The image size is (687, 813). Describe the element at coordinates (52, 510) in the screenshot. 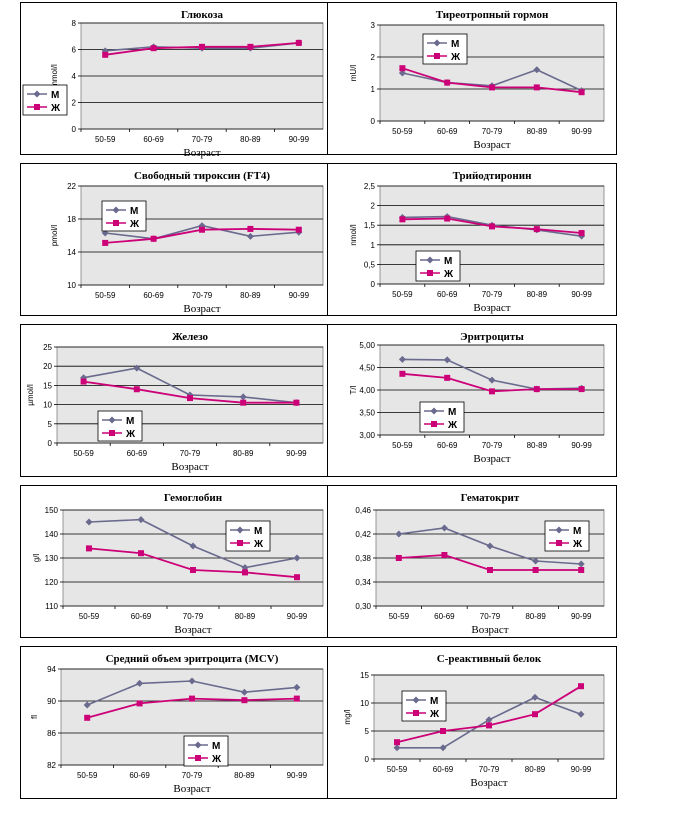

I see `y-tick-label: 150` at that location.